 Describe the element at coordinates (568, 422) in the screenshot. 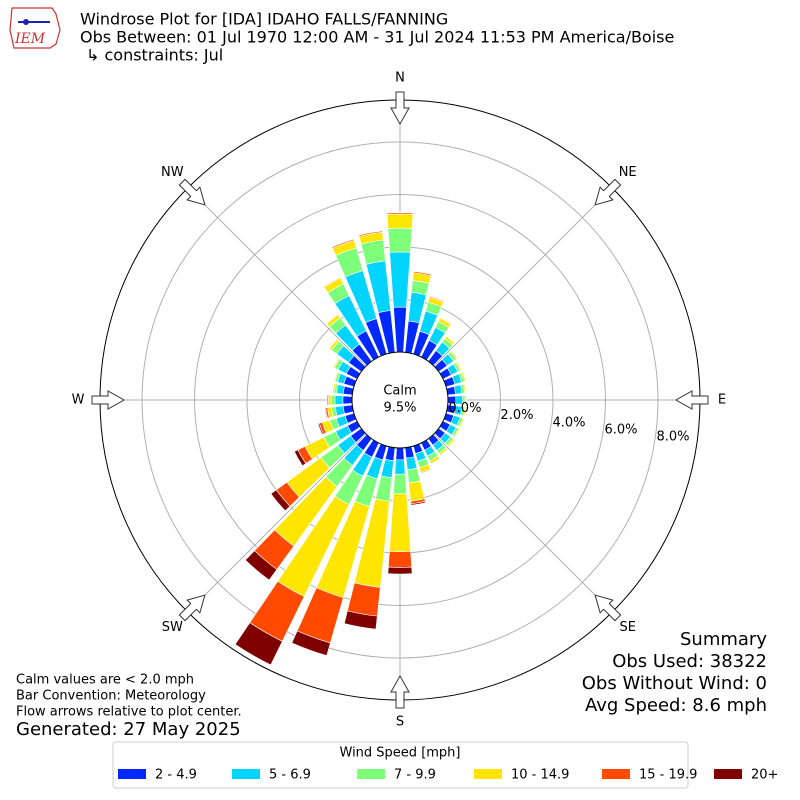

I see `r-tick-label: 4.0%` at that location.